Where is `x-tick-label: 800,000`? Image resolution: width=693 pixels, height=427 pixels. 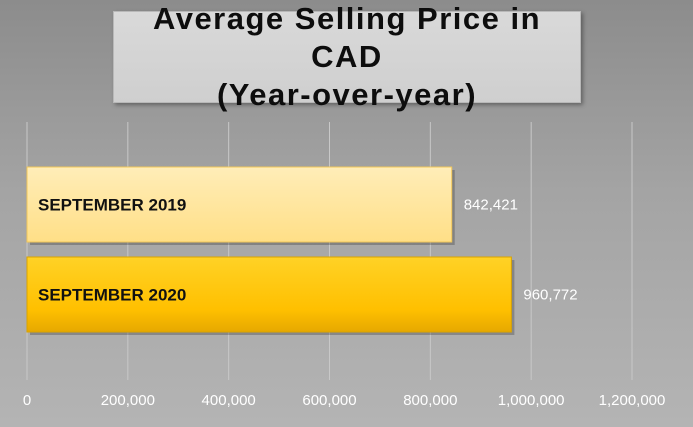
x-tick-label: 800,000 is located at coordinates (430, 400).